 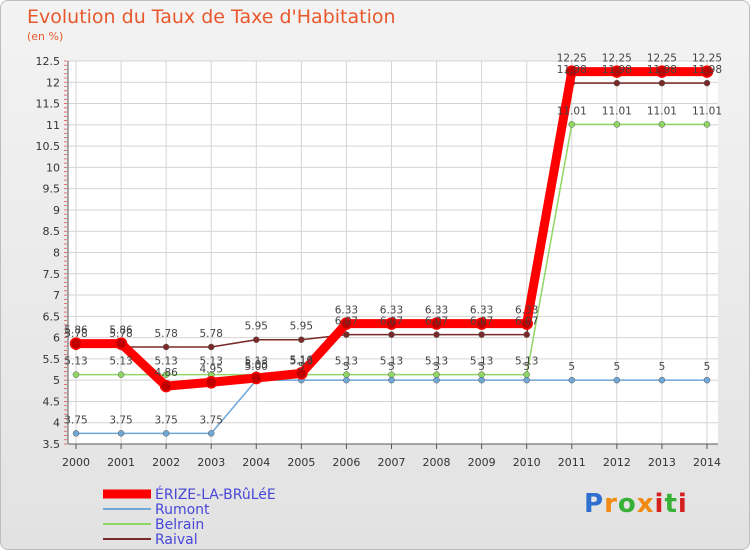 What do you see at coordinates (527, 462) in the screenshot?
I see `x-tick-label: 2010` at bounding box center [527, 462].